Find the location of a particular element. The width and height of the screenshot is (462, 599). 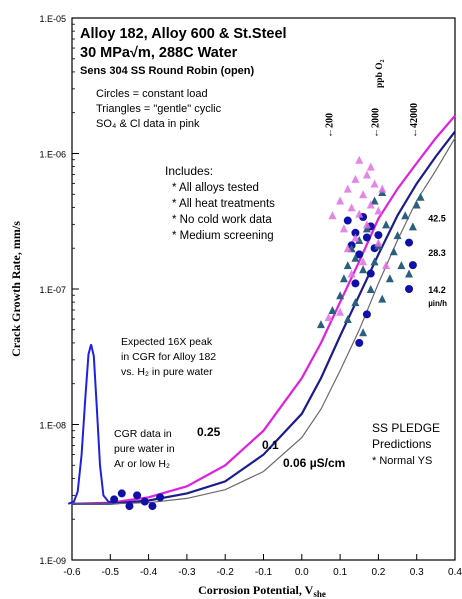

includes-item-4: * Medium screening is located at coordinates (223, 236).